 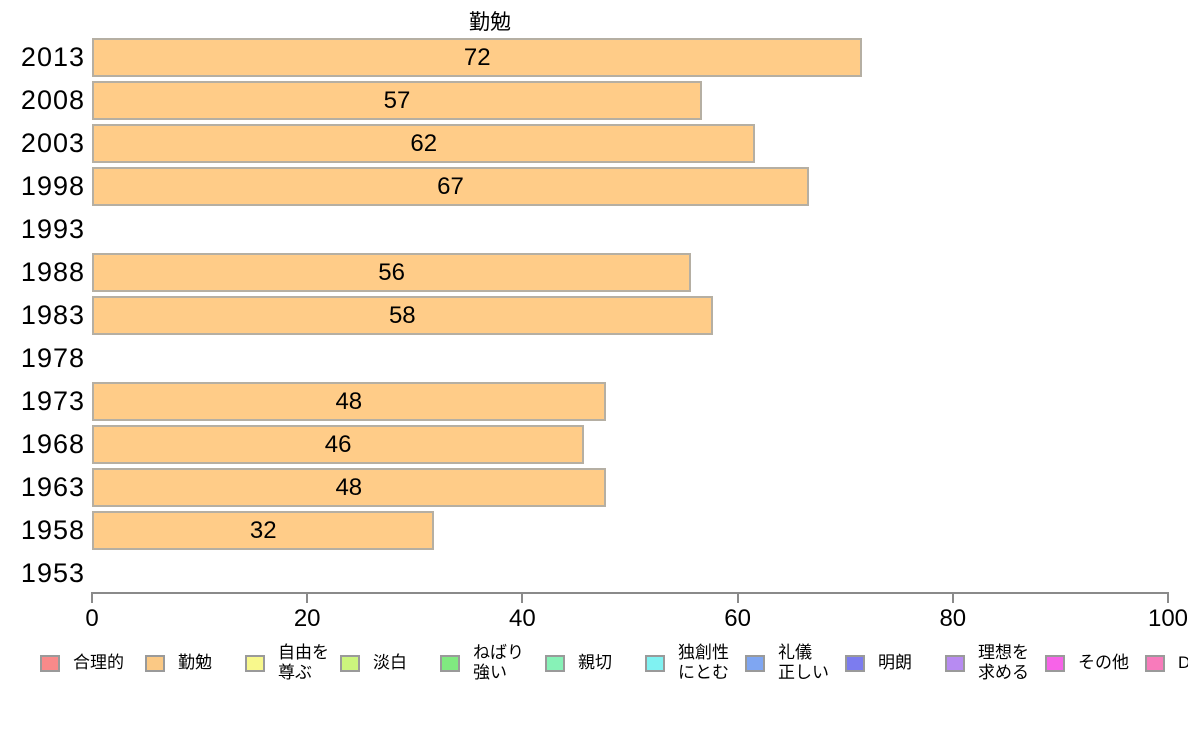 I want to click on bar: 32, so click(x=263, y=530).